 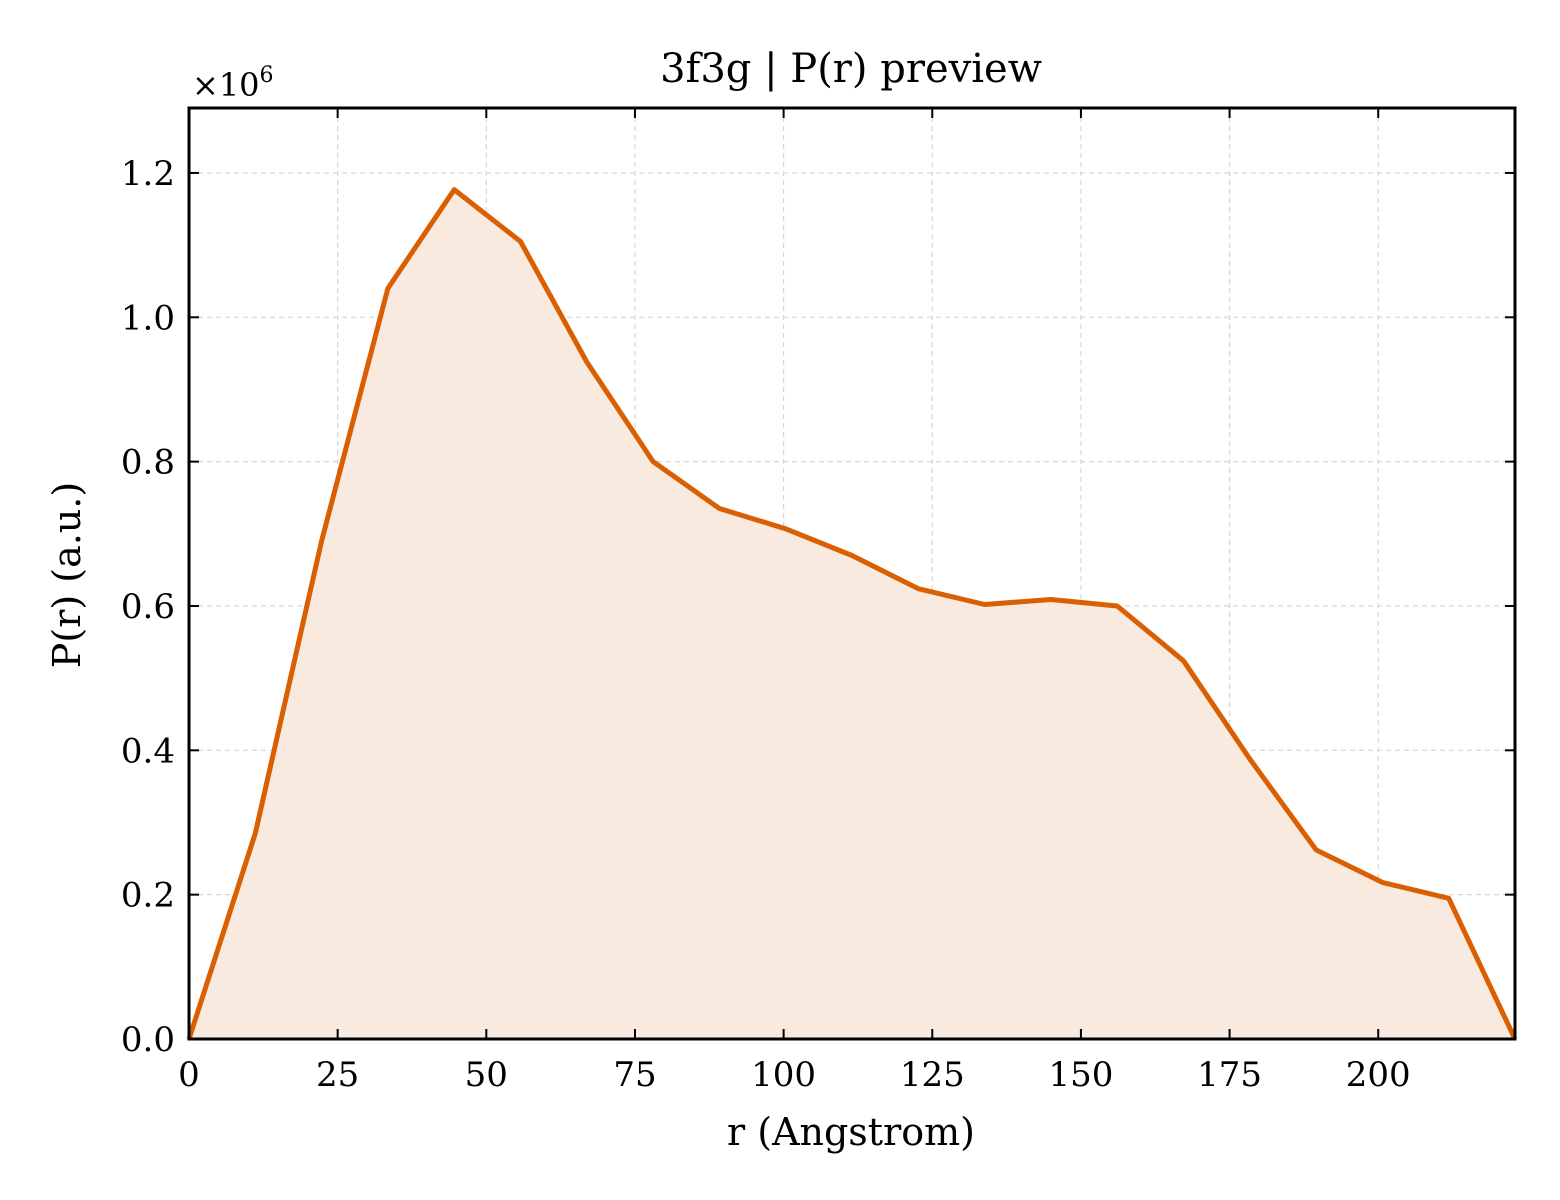 What do you see at coordinates (148, 318) in the screenshot?
I see `y-tick-label: 1.0` at bounding box center [148, 318].